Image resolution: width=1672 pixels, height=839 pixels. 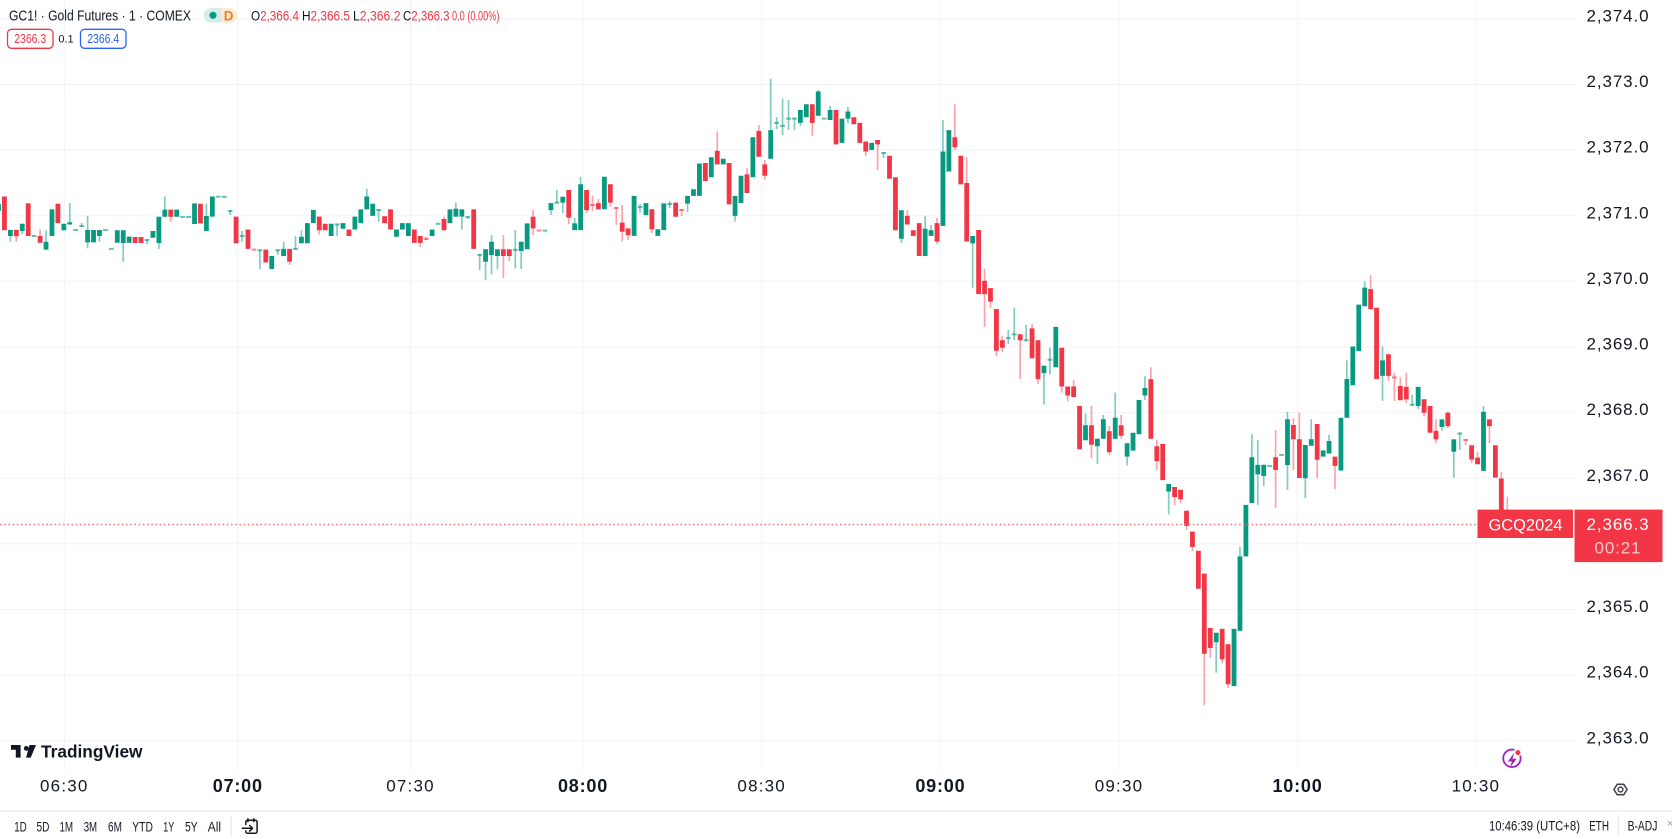 I want to click on svg-text: 5Y, so click(x=191, y=827).